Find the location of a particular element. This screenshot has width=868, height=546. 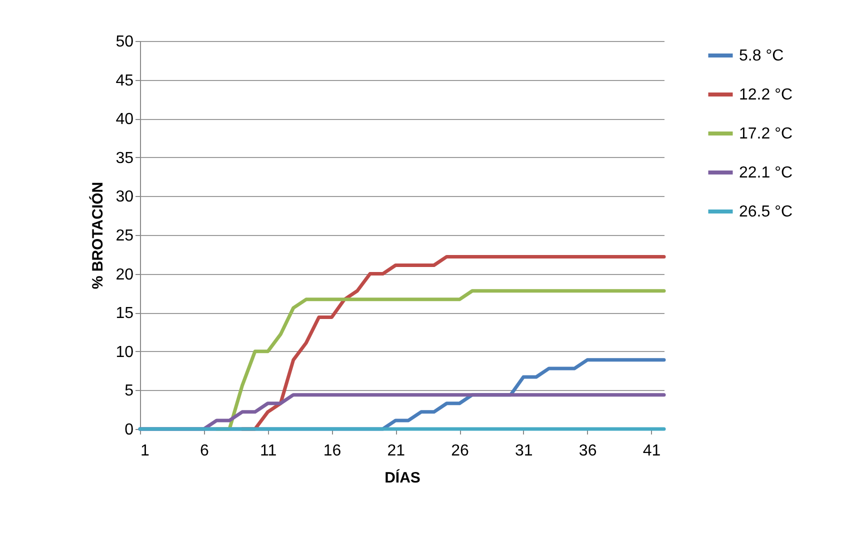

legend-label: 12.2 °C is located at coordinates (766, 95).